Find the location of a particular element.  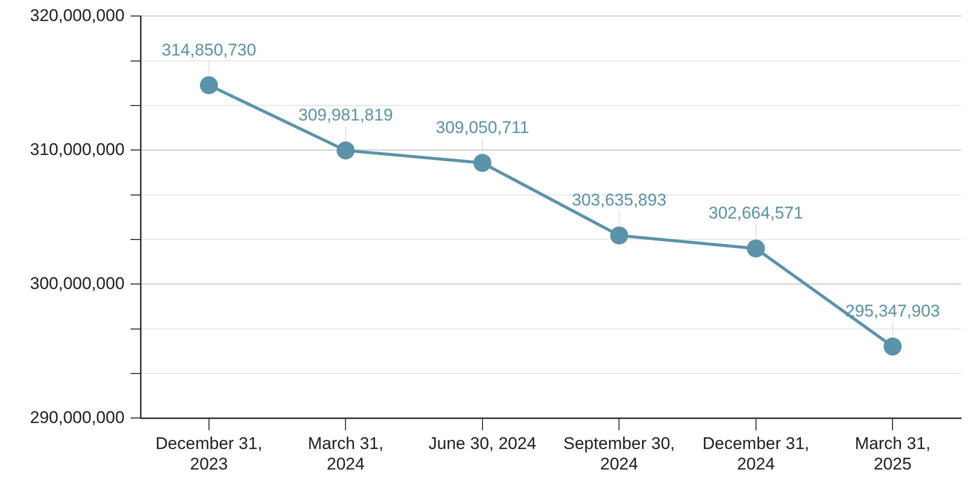

x-tick-label: March 31, 2025 is located at coordinates (892, 454).